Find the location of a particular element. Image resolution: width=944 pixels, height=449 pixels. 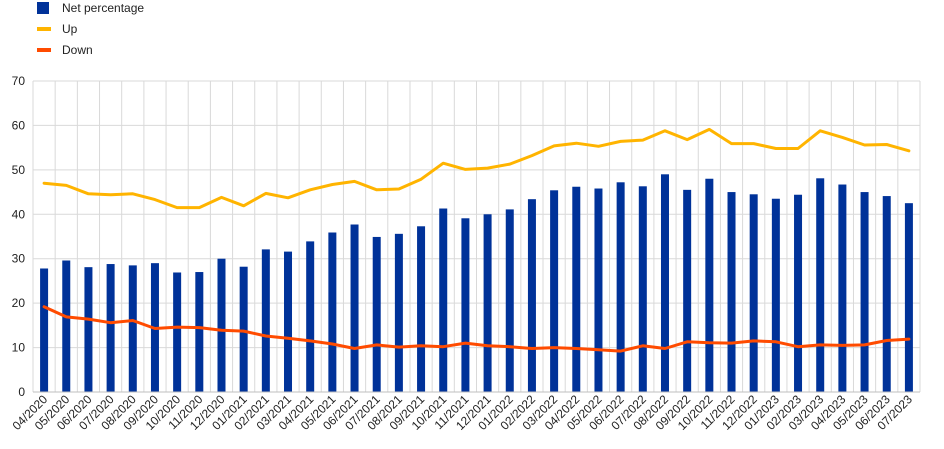

line-down is located at coordinates (476, 329).